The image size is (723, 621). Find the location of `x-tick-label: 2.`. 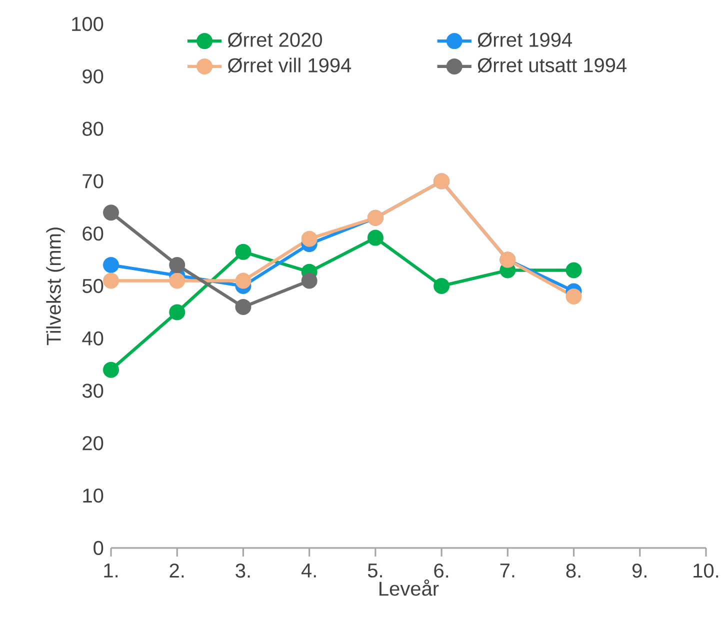

x-tick-label: 2. is located at coordinates (177, 571).